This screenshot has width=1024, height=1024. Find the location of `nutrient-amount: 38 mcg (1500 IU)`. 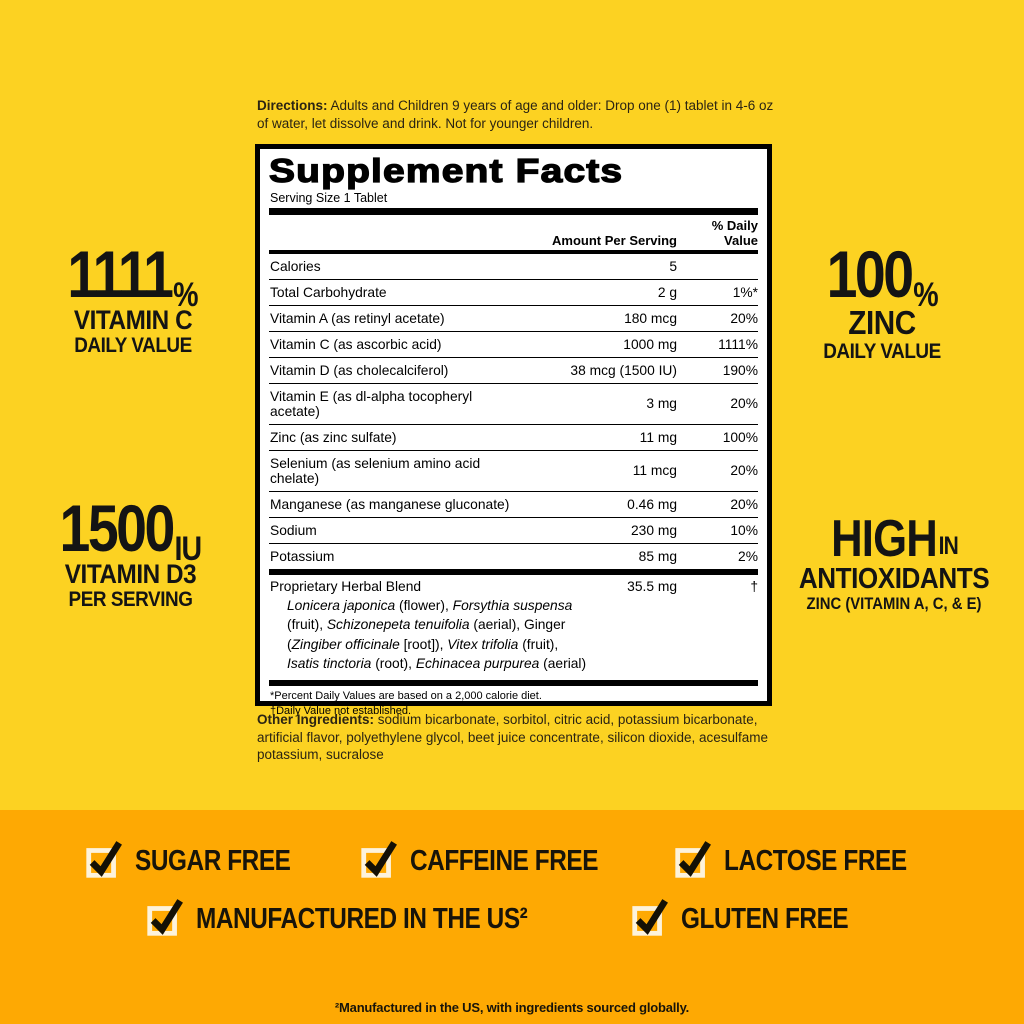

nutrient-amount: 38 mcg (1500 IU) is located at coordinates (623, 370).